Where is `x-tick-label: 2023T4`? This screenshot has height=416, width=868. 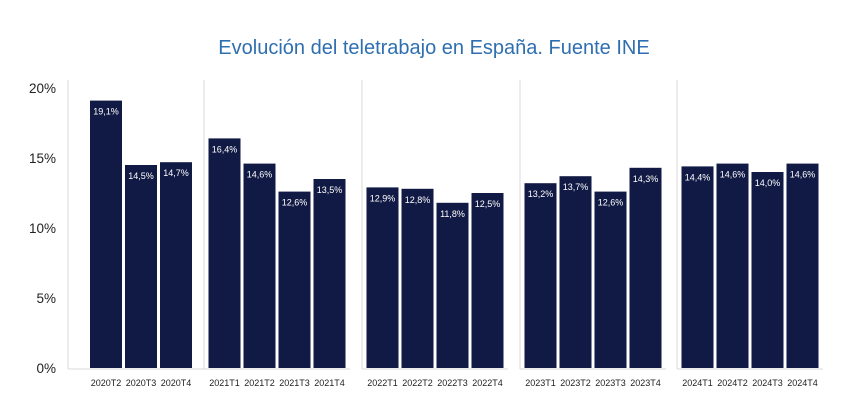
x-tick-label: 2023T4 is located at coordinates (645, 383).